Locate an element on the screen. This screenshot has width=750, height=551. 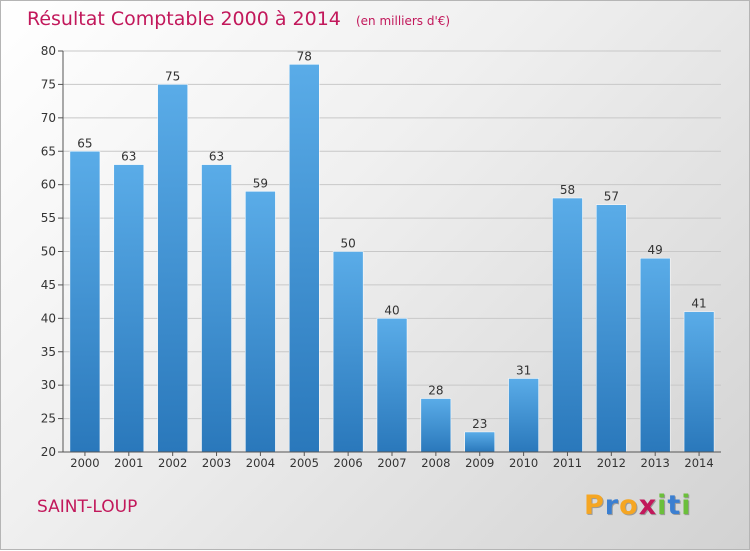
x-tick-label: 2002 is located at coordinates (172, 463).